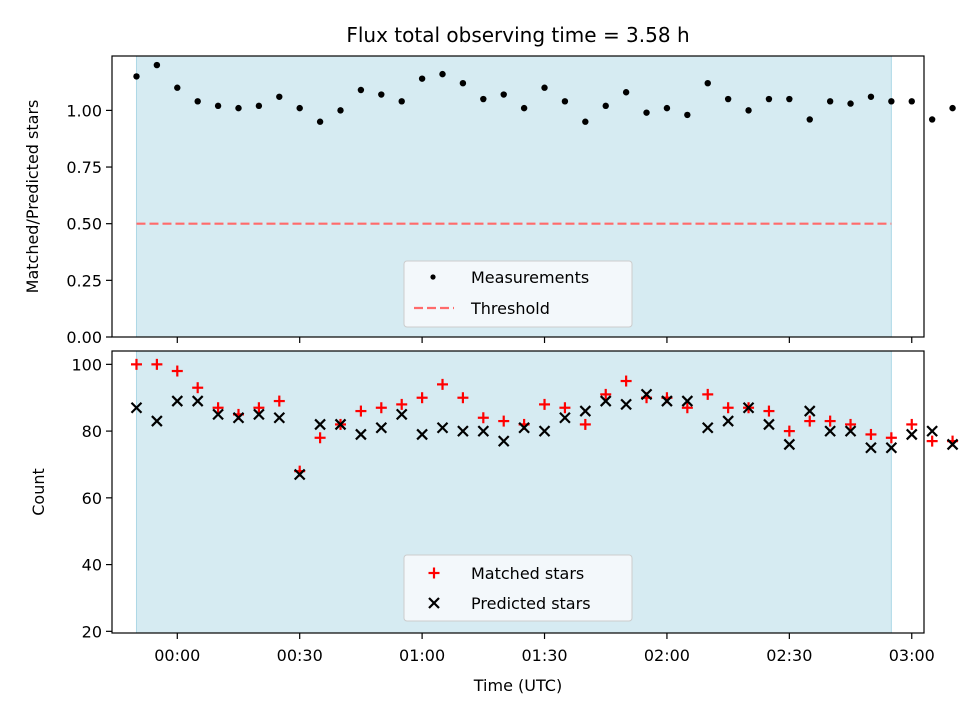 The height and width of the screenshot is (720, 960). Describe the element at coordinates (84, 280) in the screenshot. I see `y-tick-label: 0.25` at that location.